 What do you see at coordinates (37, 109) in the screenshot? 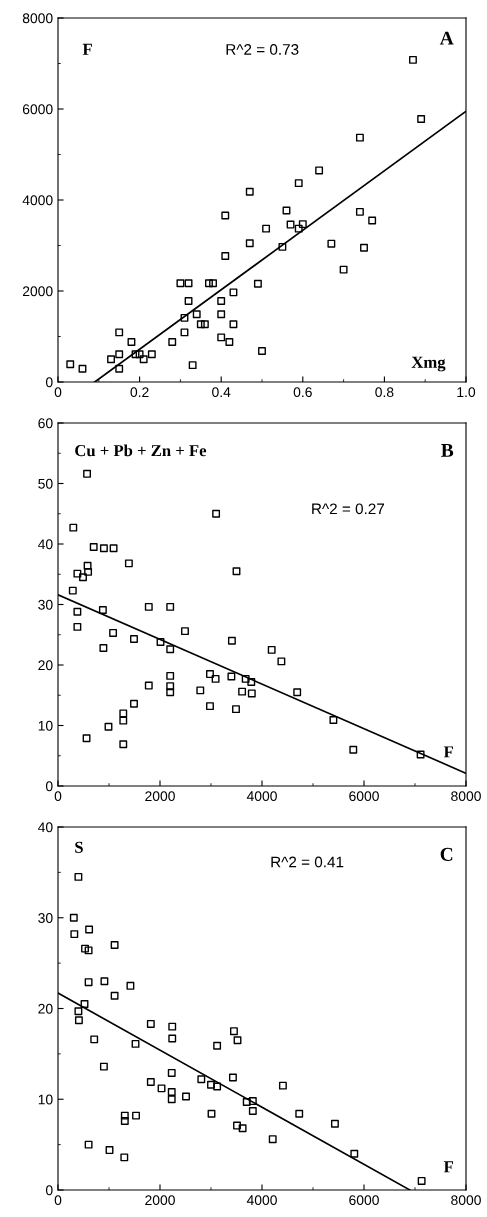
I see `y-tick-label: 6000` at bounding box center [37, 109].